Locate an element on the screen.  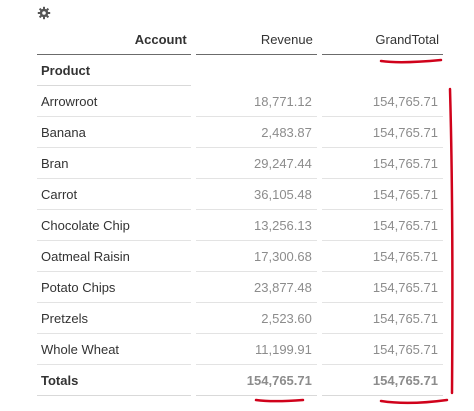
product-cell: Potato Chips is located at coordinates (114, 287).